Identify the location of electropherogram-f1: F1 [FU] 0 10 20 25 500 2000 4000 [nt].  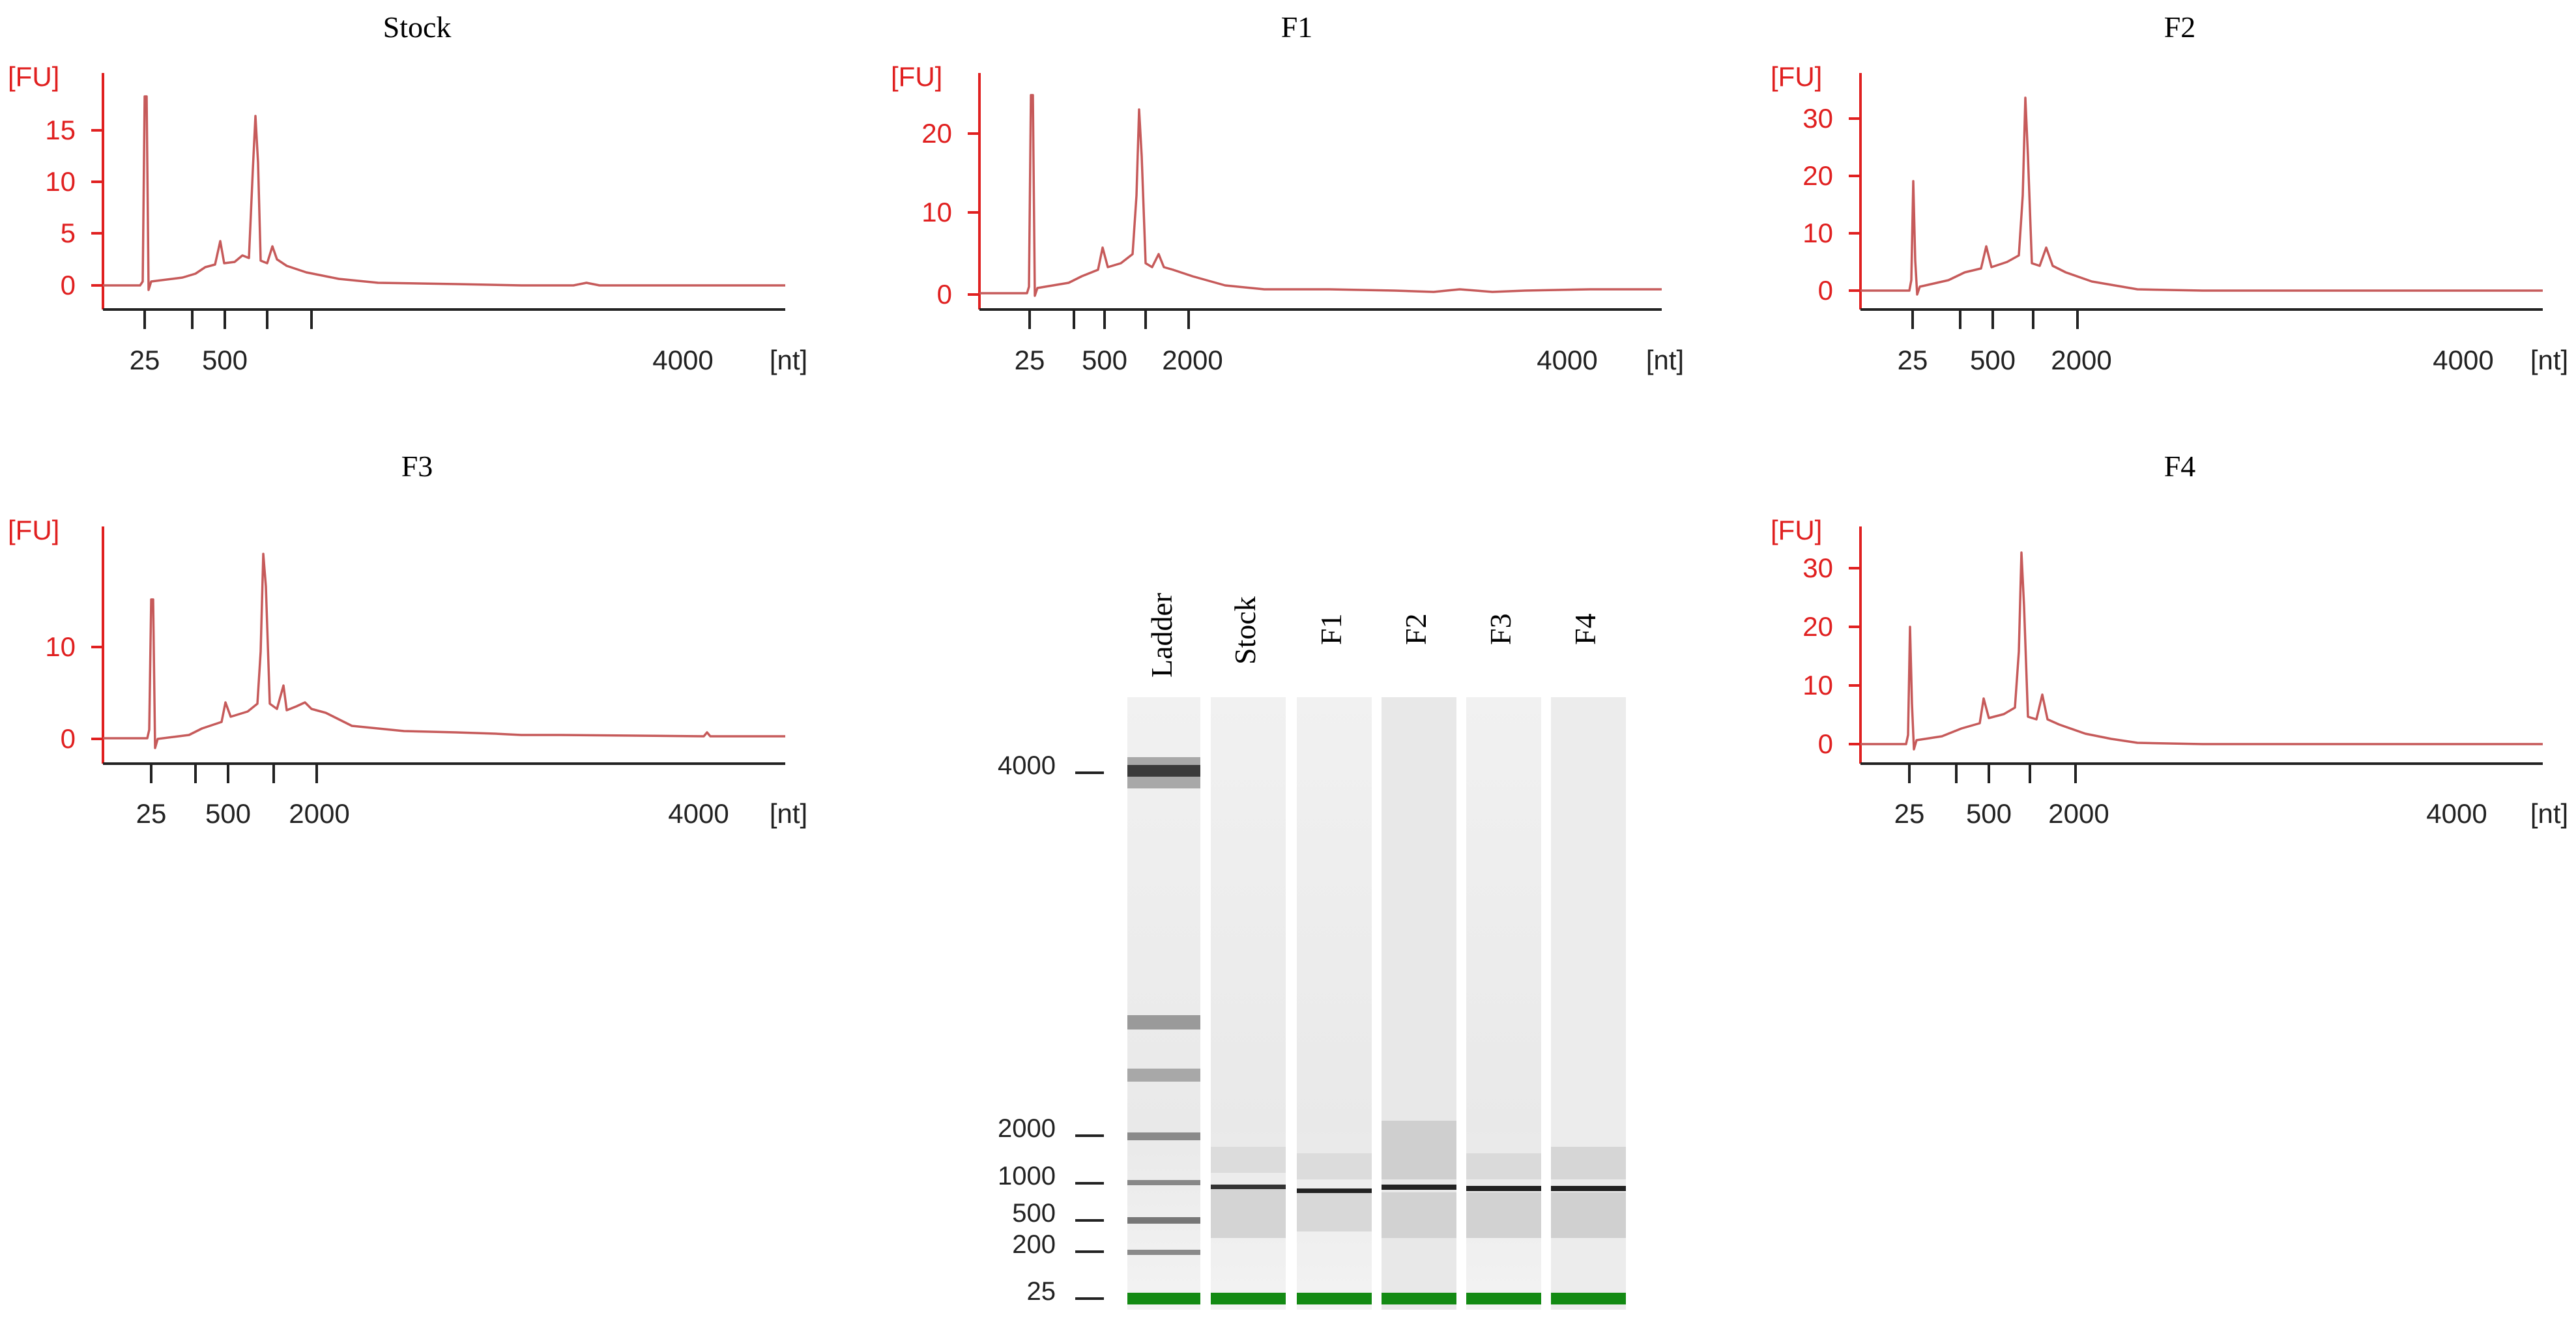
(1287, 192).